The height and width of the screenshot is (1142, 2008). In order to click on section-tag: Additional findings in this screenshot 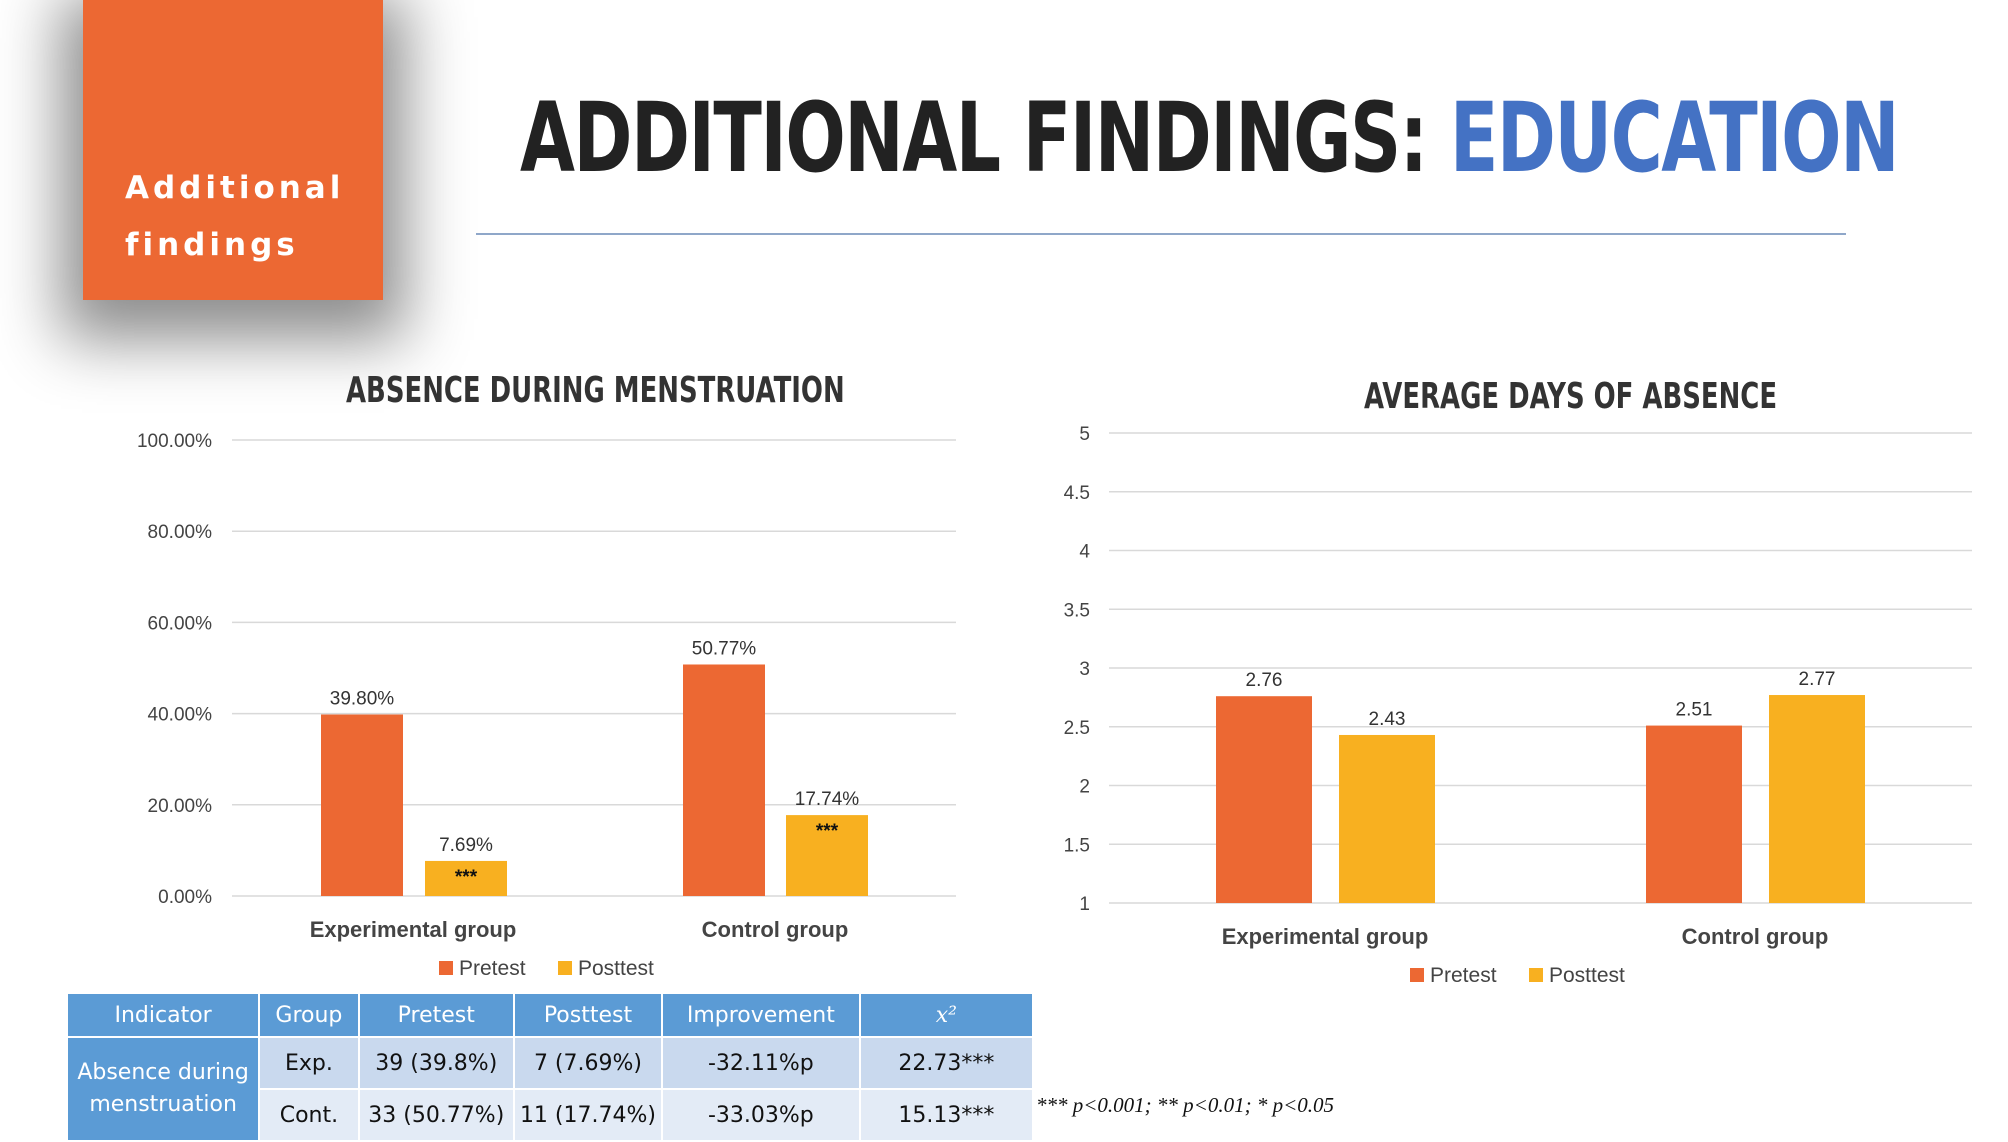, I will do `click(233, 150)`.